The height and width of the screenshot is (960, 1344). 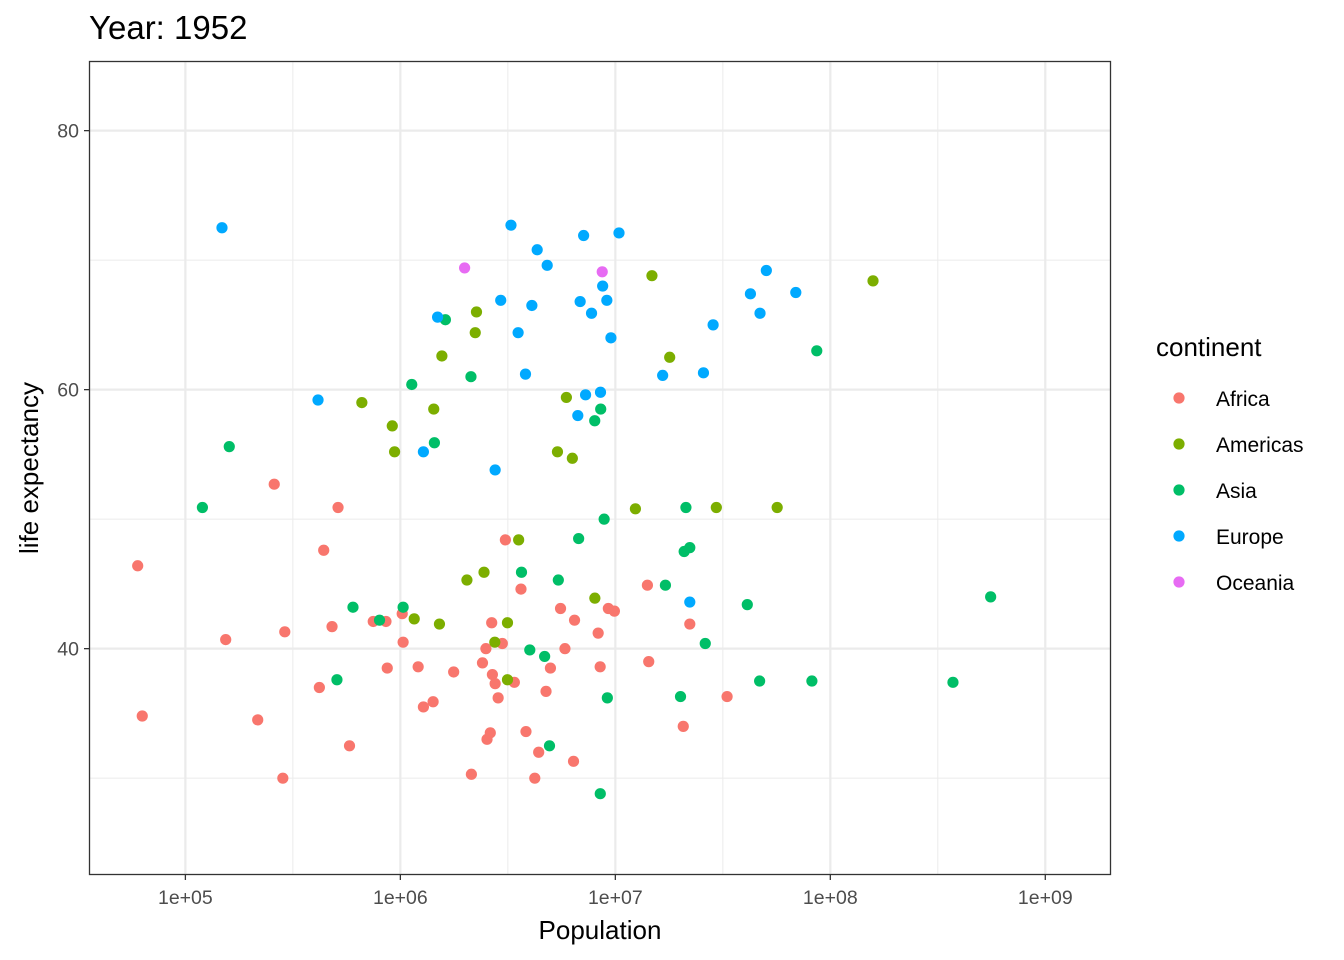 I want to click on chart-title: Year: 1952, so click(x=168, y=27).